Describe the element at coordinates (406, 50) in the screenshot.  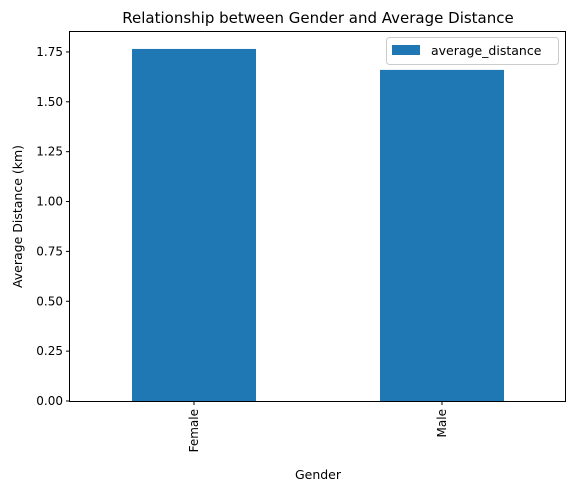
I see `legend-swatch` at that location.